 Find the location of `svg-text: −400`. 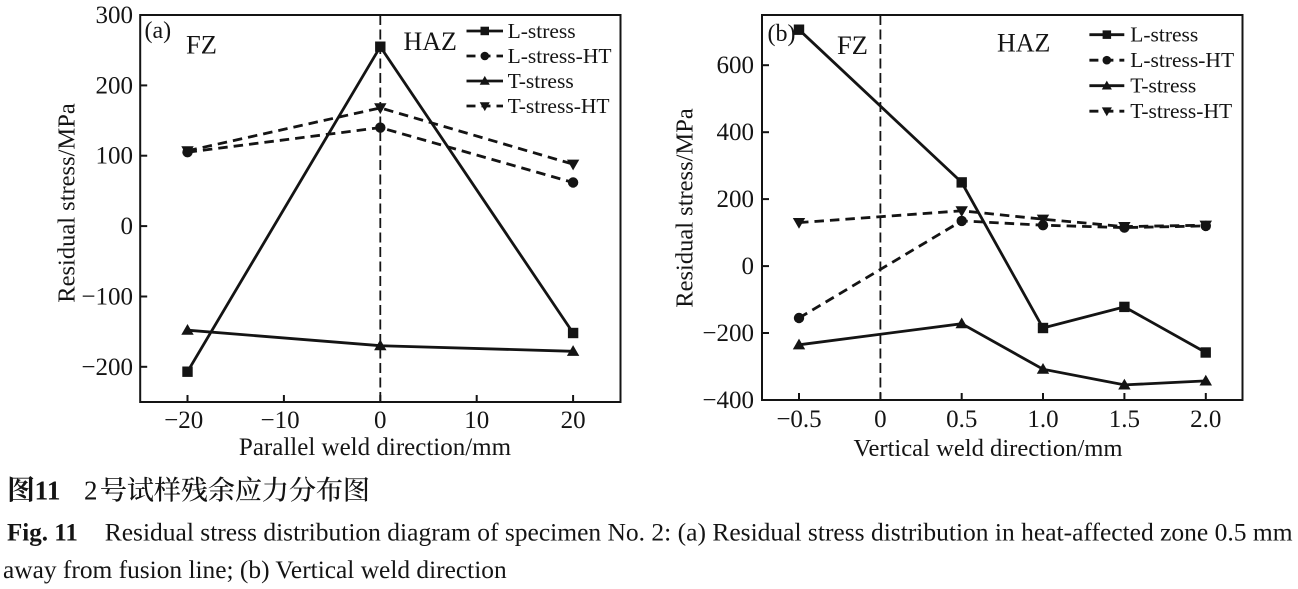

svg-text: −400 is located at coordinates (728, 400).